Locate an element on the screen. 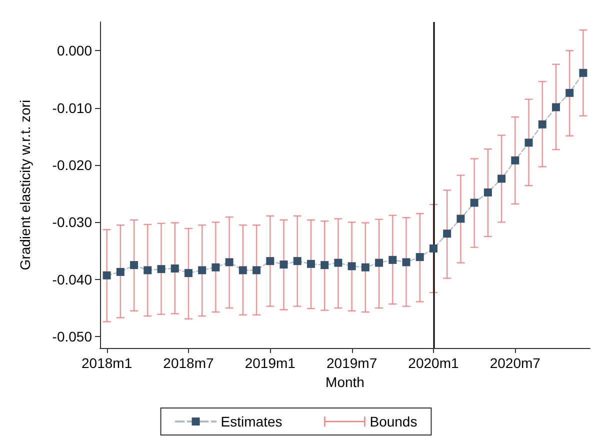 The width and height of the screenshot is (592, 445). y-axis-title: Gradient elasticity w.r.t. zori is located at coordinates (25, 185).